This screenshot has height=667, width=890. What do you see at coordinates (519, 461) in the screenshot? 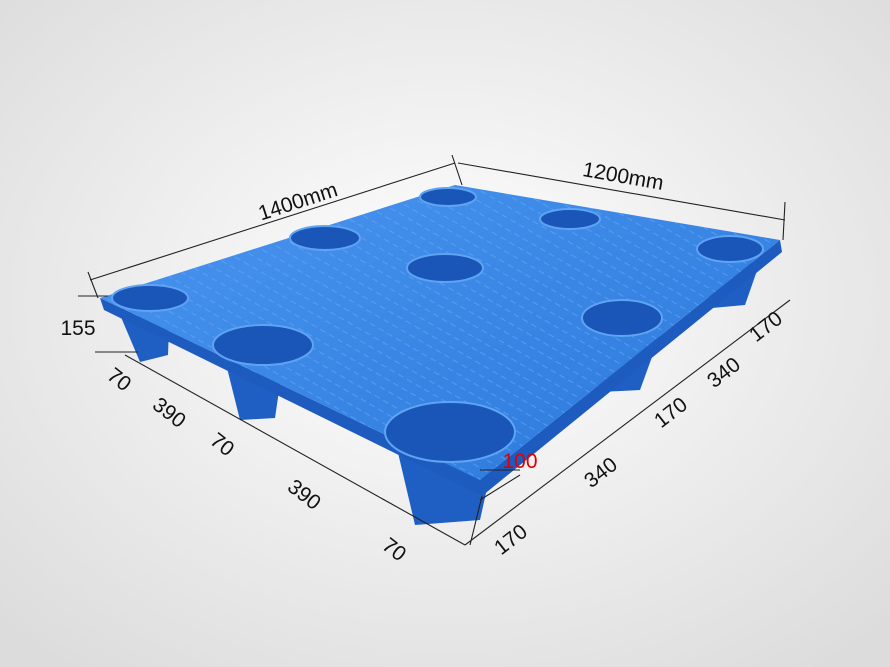
I see `leg-height-label: 100` at bounding box center [519, 461].